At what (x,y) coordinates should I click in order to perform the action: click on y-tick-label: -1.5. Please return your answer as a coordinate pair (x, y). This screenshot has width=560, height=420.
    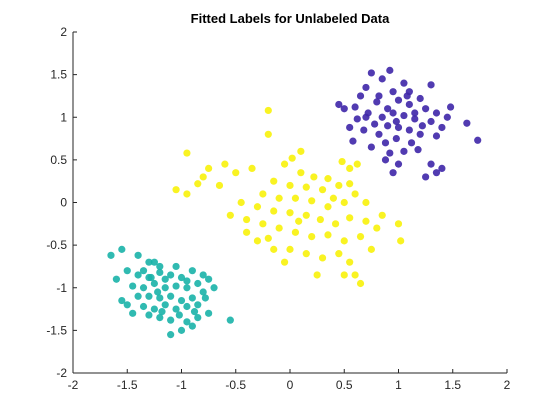
    Looking at the image, I should click on (56, 330).